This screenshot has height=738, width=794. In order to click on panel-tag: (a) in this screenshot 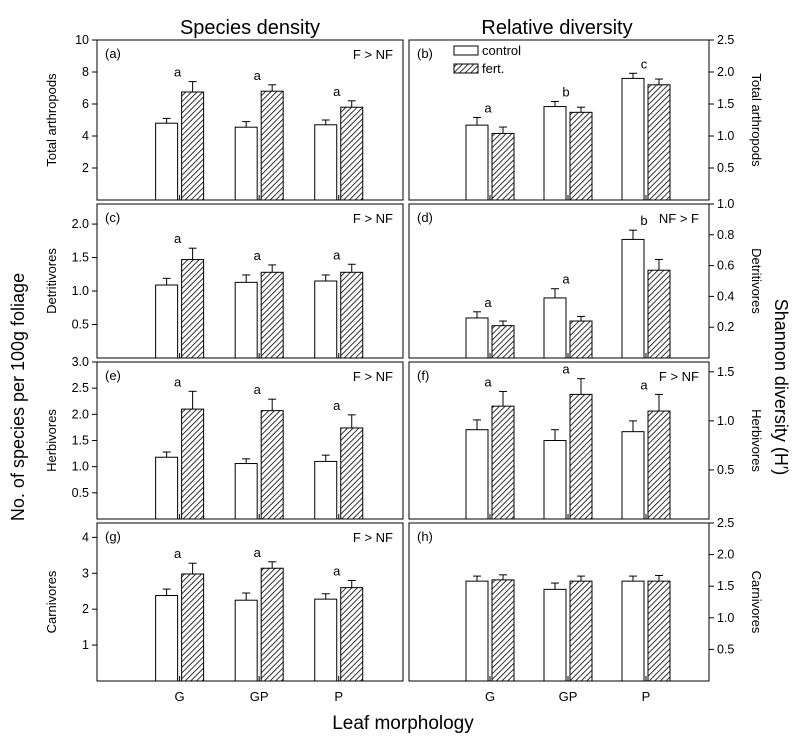, I will do `click(113, 53)`.